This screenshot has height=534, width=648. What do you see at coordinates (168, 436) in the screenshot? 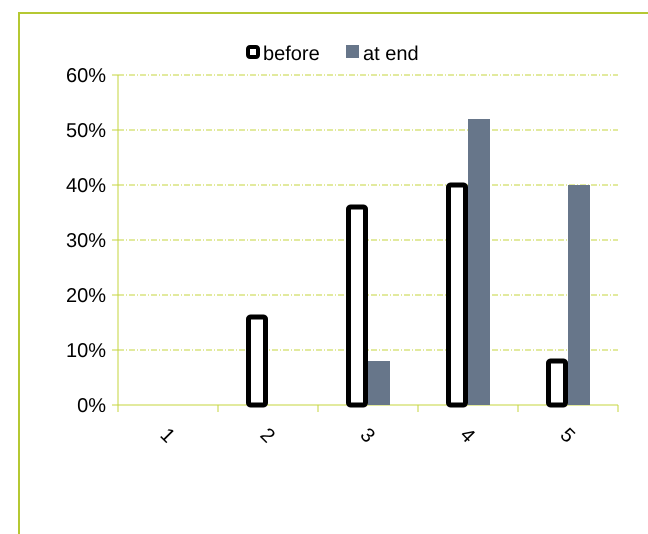
I see `x-tick-label: 1` at bounding box center [168, 436].